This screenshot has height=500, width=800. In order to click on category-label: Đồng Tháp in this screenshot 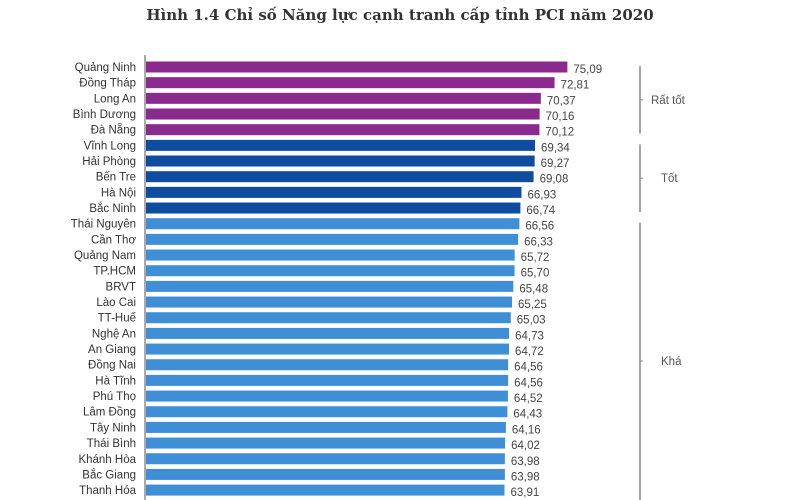, I will do `click(107, 84)`.